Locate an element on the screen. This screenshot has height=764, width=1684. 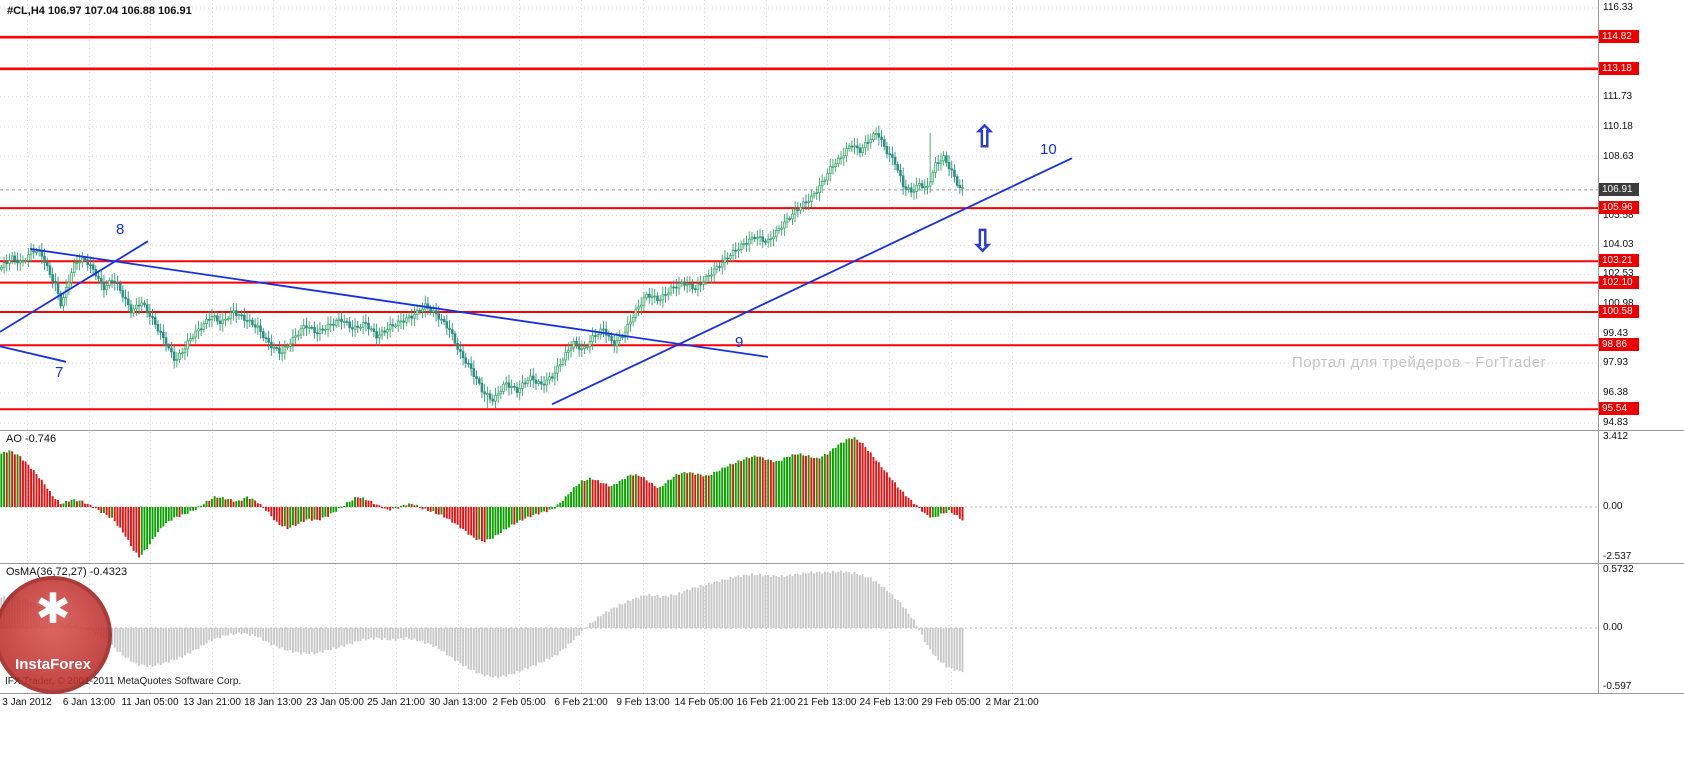
price-scale-label: 94.83 is located at coordinates (1616, 422).